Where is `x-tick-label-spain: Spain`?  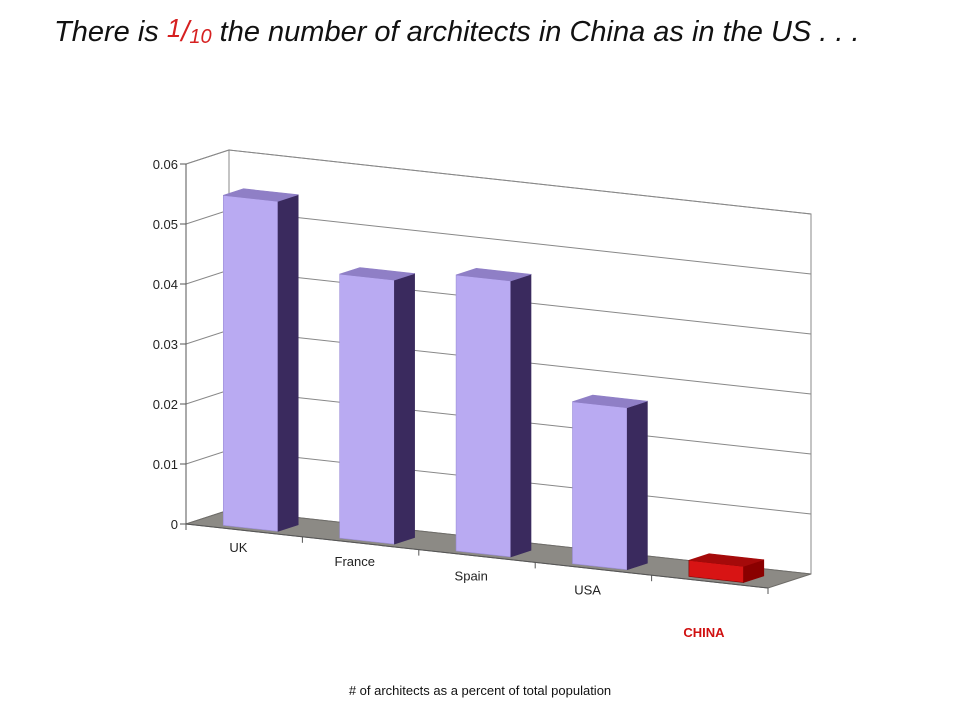
x-tick-label-spain: Spain is located at coordinates (471, 575).